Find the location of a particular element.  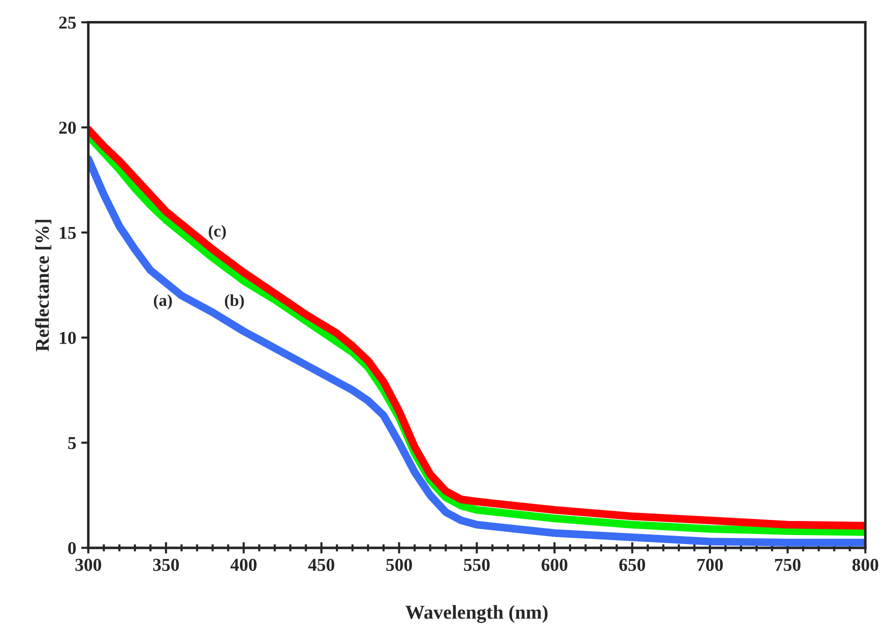

x-tick-label: 800 is located at coordinates (865, 564).